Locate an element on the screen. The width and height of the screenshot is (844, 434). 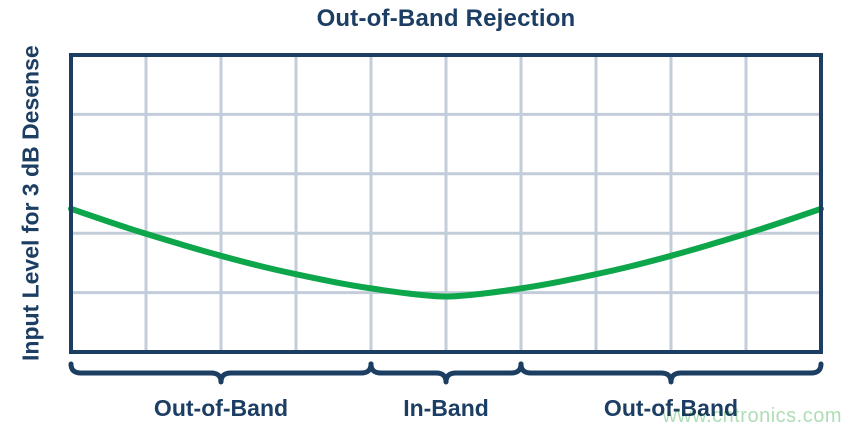
band-braces is located at coordinates (446, 373).